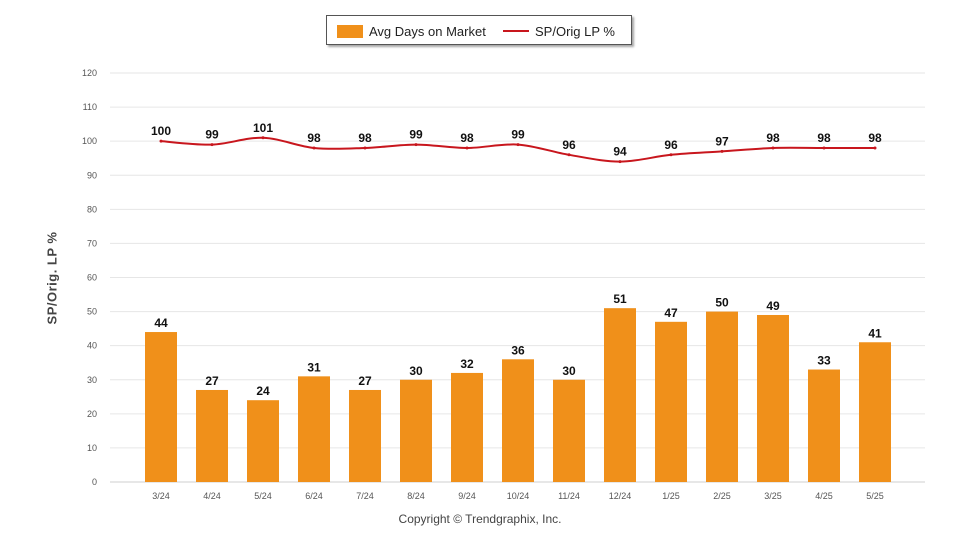 This screenshot has height=550, width=960. Describe the element at coordinates (467, 496) in the screenshot. I see `x-tick-label: 9/24` at that location.